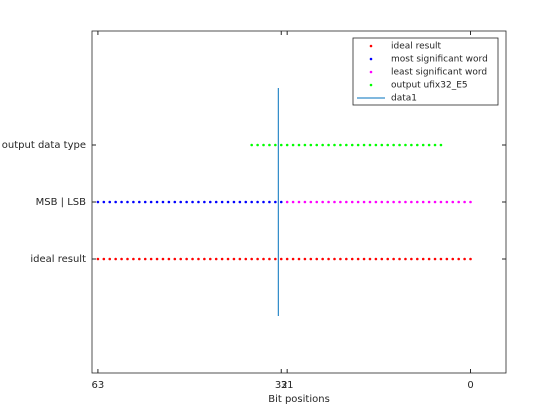 The width and height of the screenshot is (560, 420). I want to click on y-tick-label: output data type, so click(44, 145).